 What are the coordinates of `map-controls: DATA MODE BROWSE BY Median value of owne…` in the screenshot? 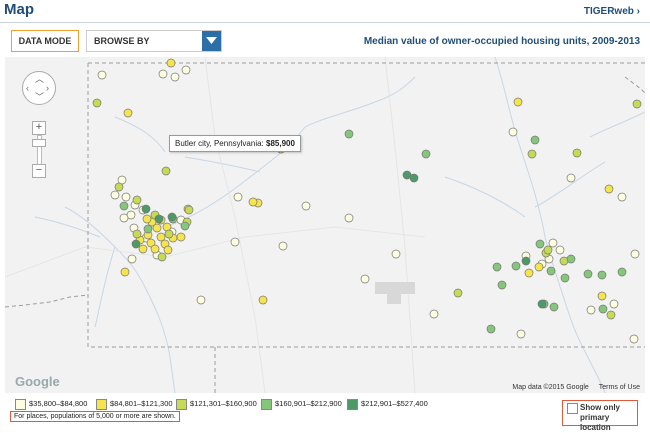 It's located at (325, 39).